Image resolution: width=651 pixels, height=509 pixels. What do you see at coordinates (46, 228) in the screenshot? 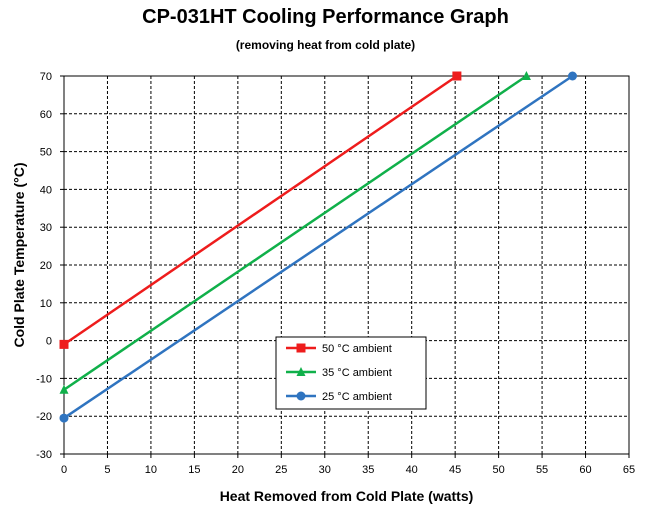
I see `y-tick-label: 30` at bounding box center [46, 228].